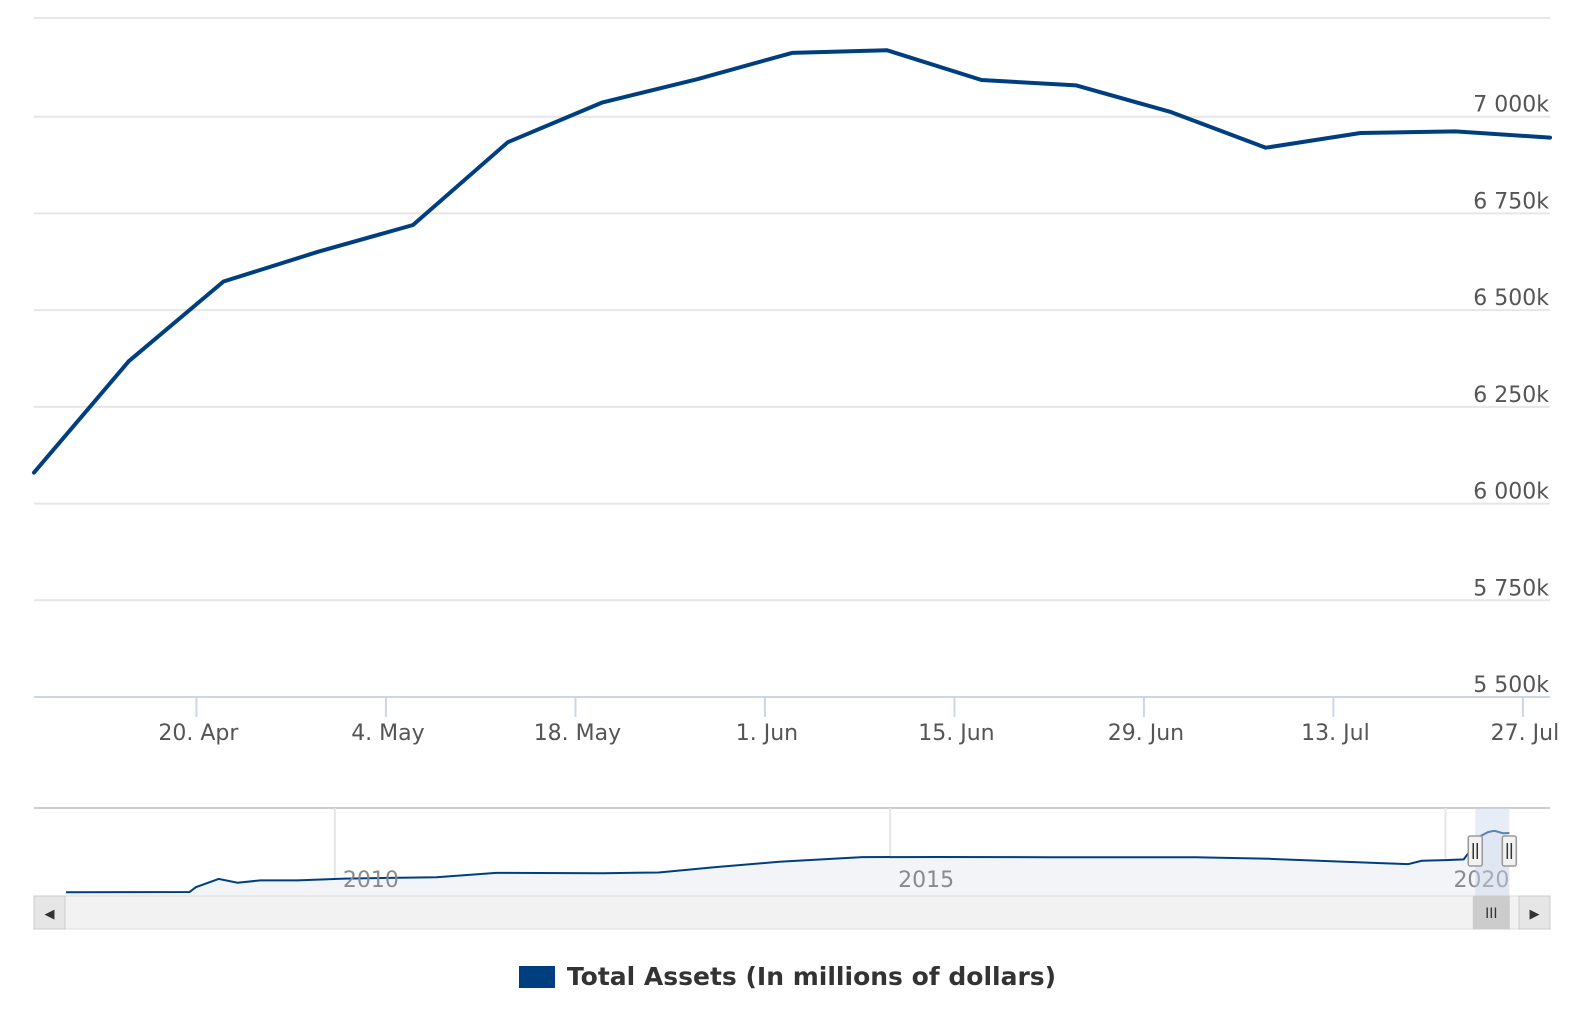 This screenshot has width=1575, height=1016. I want to click on navigator: 2010 2015 2020, so click(792, 851).